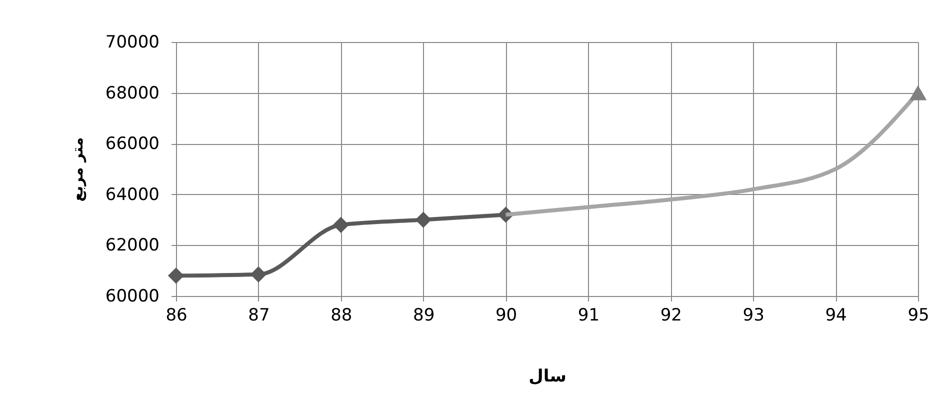 Image resolution: width=949 pixels, height=414 pixels. I want to click on x-tick-label: 87, so click(259, 316).